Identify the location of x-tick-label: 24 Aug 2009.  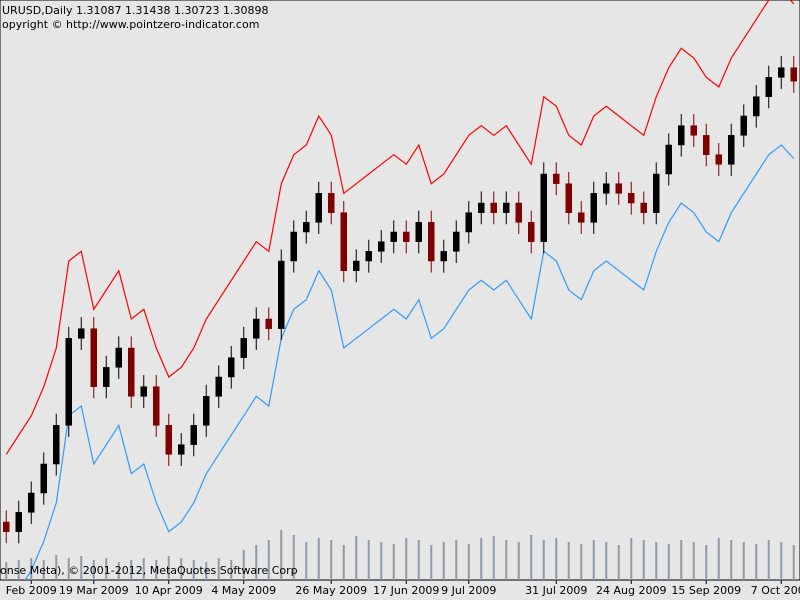
(631, 590).